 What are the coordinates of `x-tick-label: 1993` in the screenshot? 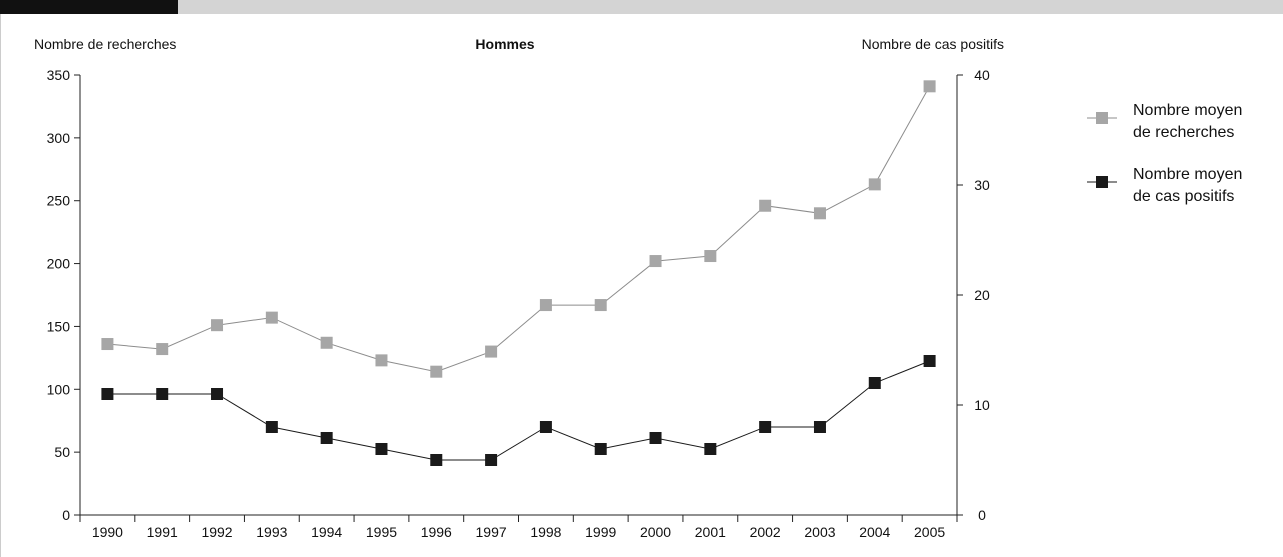 It's located at (271, 532).